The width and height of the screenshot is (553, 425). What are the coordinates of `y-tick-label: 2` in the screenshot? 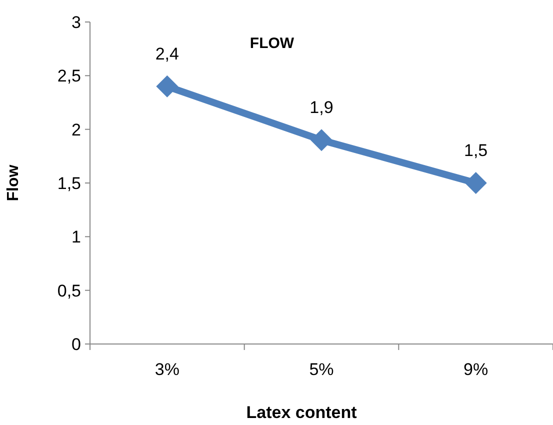 It's located at (76, 130).